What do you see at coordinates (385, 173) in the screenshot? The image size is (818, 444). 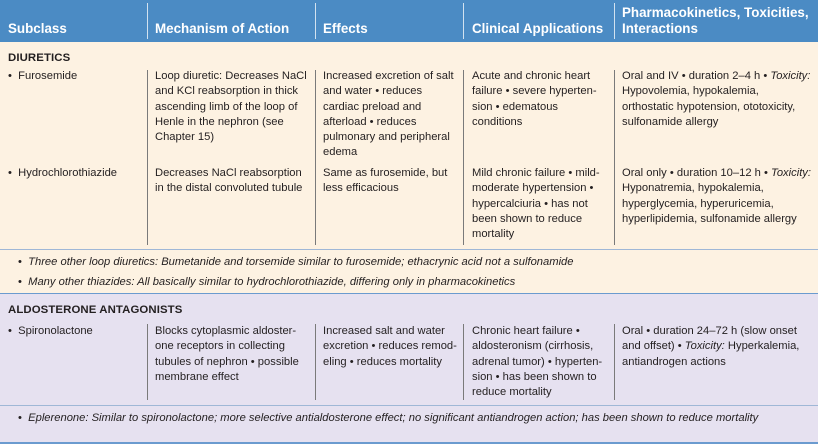 I see `cell-line: Same as furosemide, but` at bounding box center [385, 173].